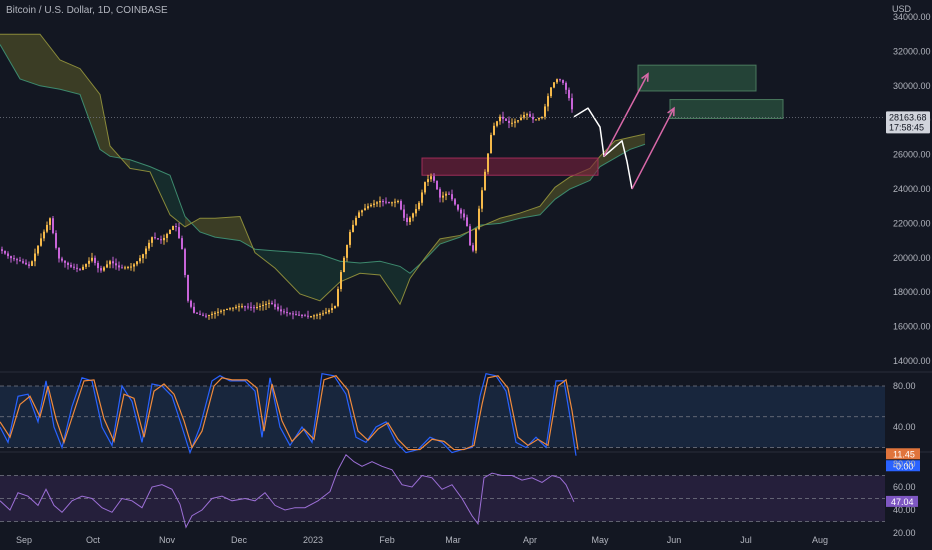  Describe the element at coordinates (671, 111) in the screenshot. I see `arrow-head` at that location.